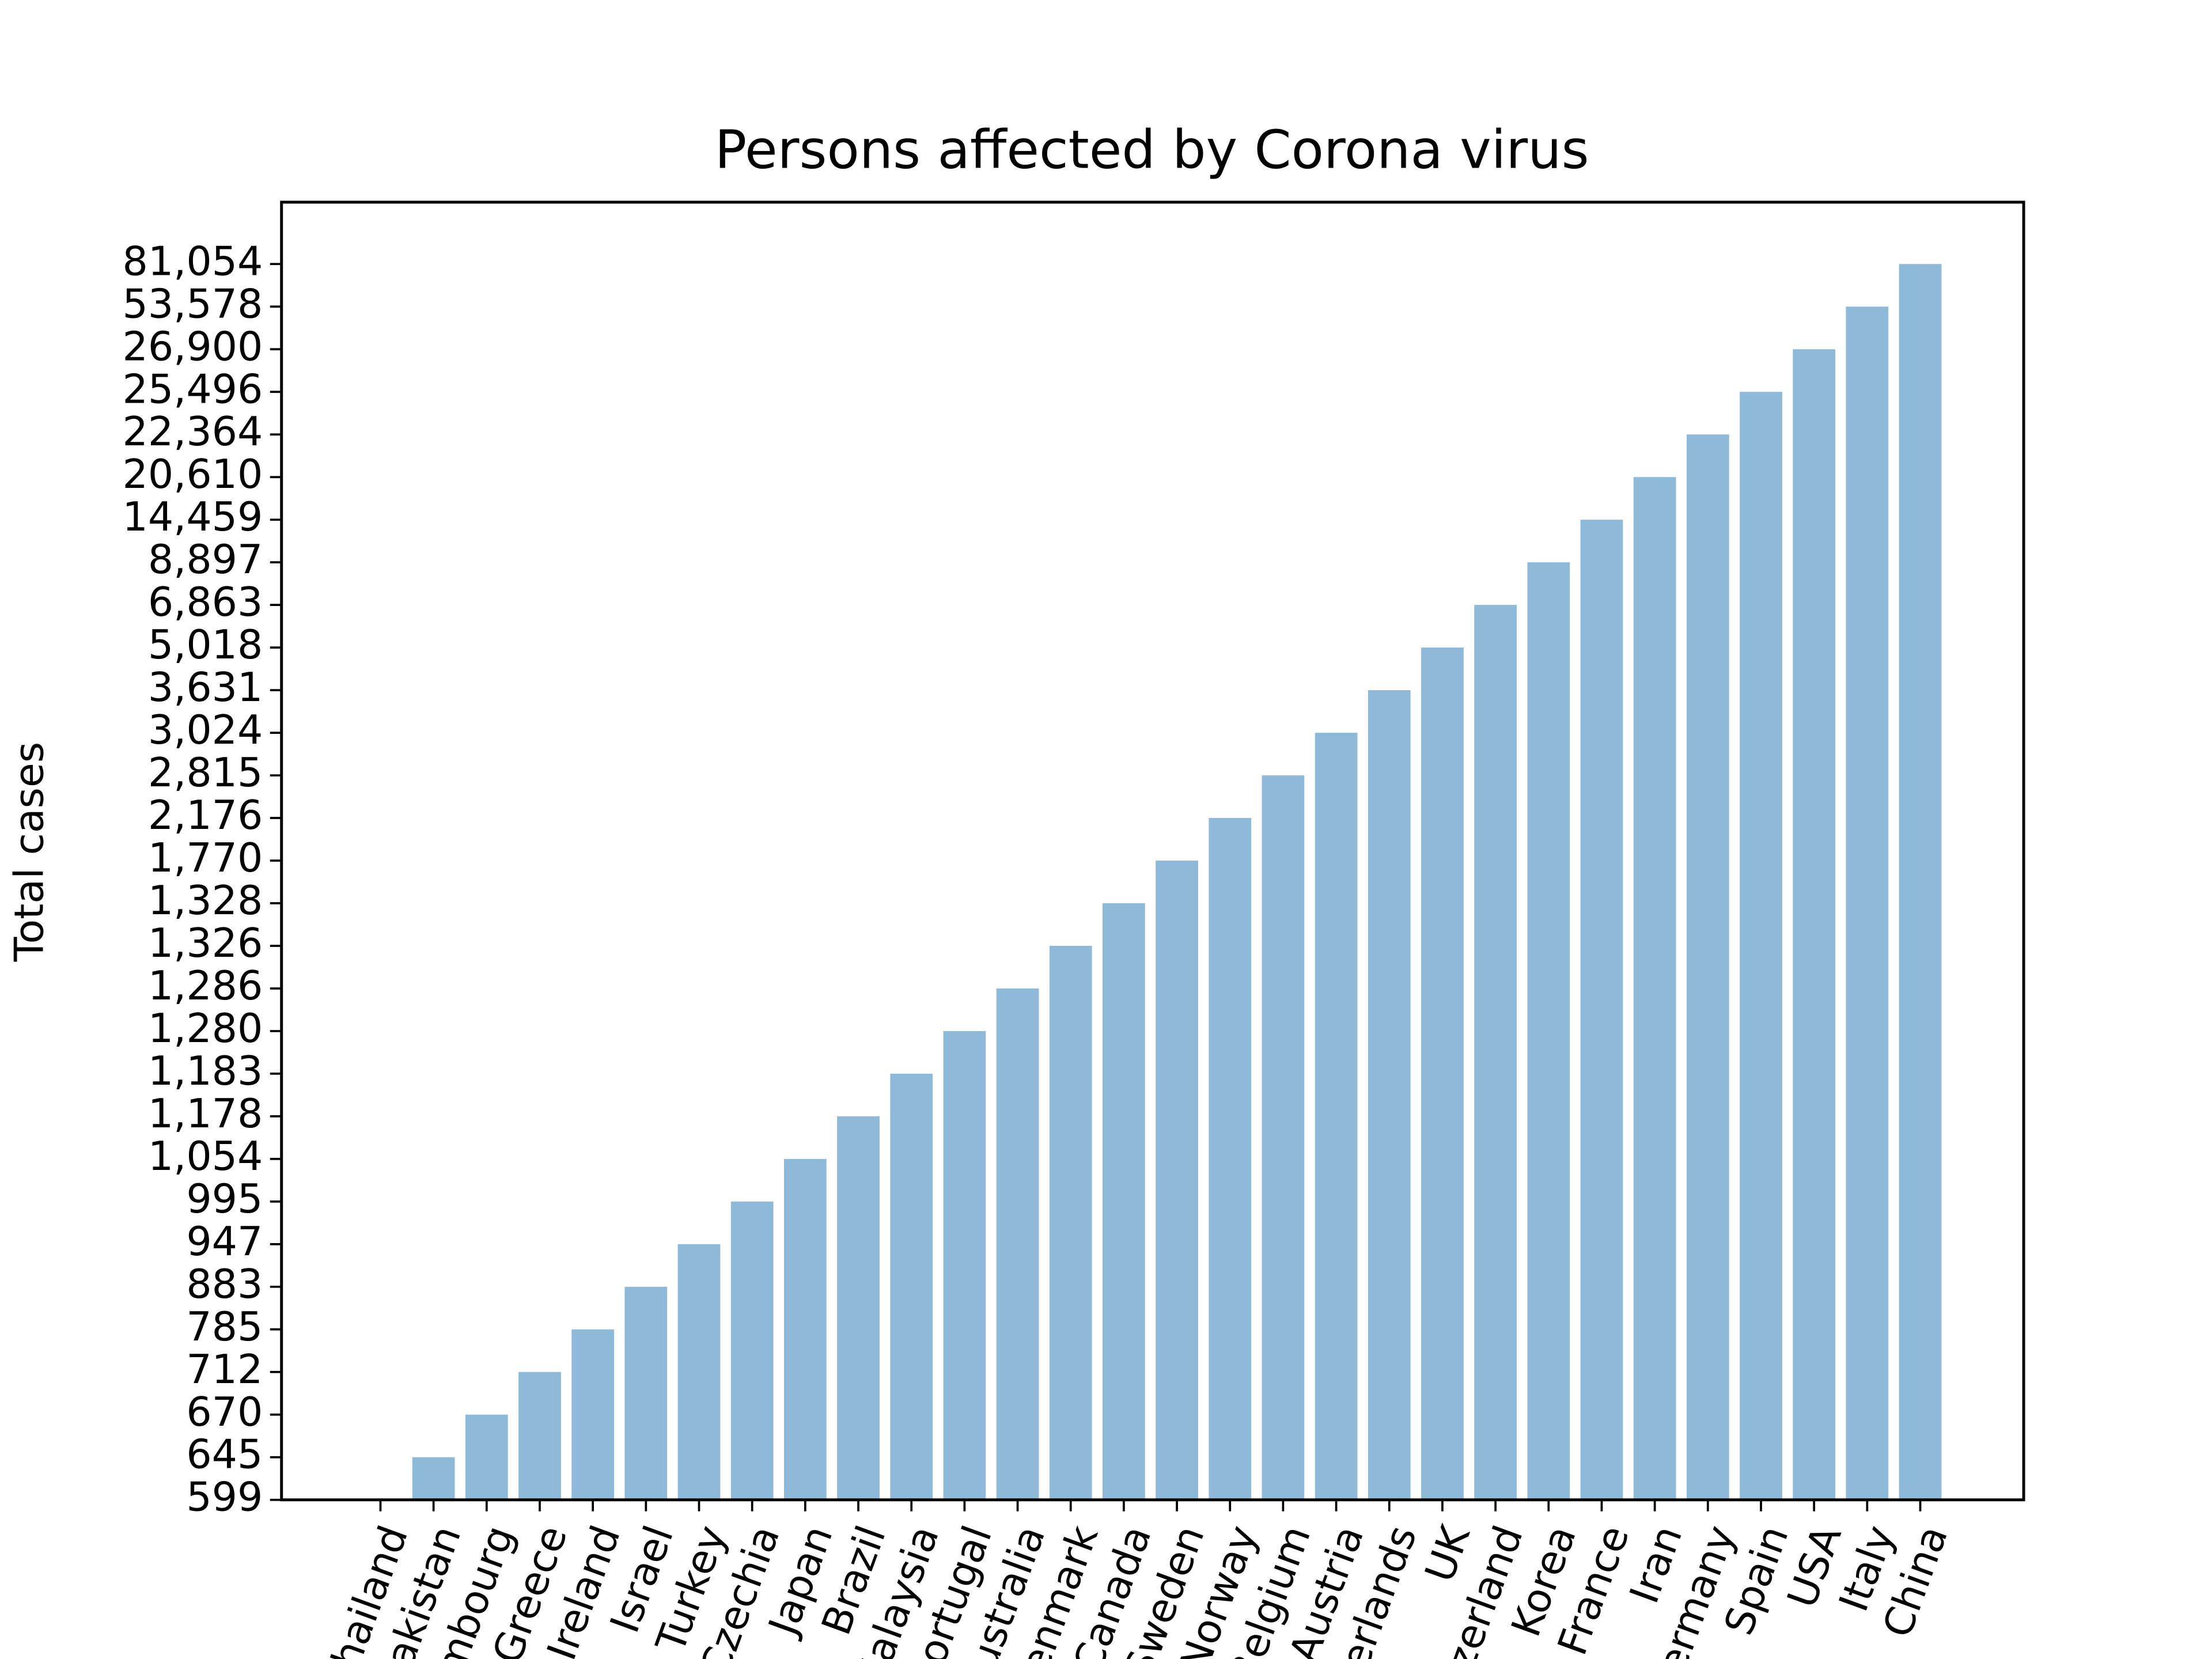 This screenshot has width=2212, height=1659. Describe the element at coordinates (224, 1412) in the screenshot. I see `y-tick-label: 670` at that location.